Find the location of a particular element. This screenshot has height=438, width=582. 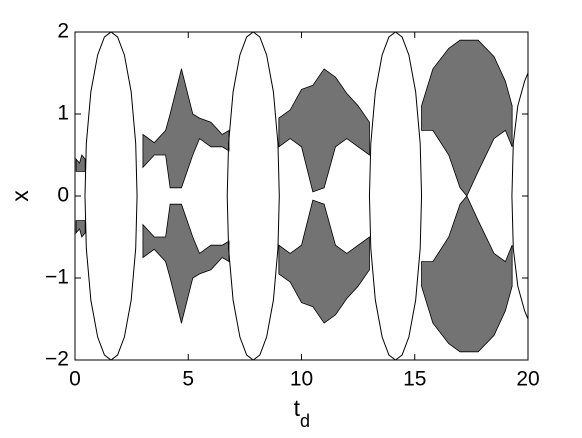

y-tick-label: 1 is located at coordinates (63, 113).